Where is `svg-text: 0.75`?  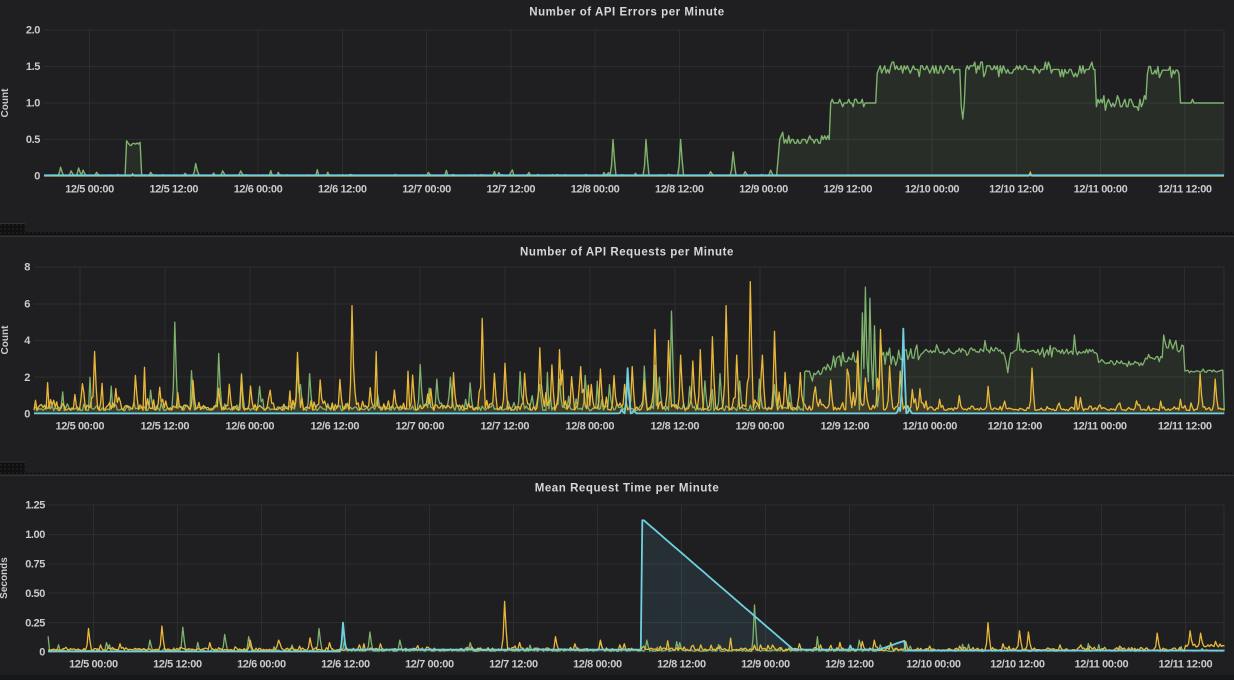
svg-text: 0.75 is located at coordinates (35, 565).